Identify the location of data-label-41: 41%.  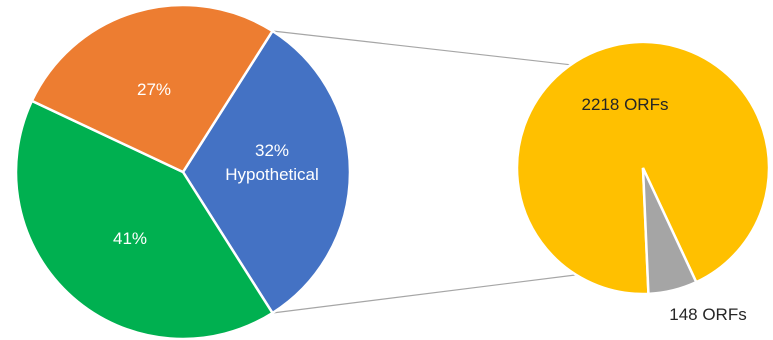
(130, 238).